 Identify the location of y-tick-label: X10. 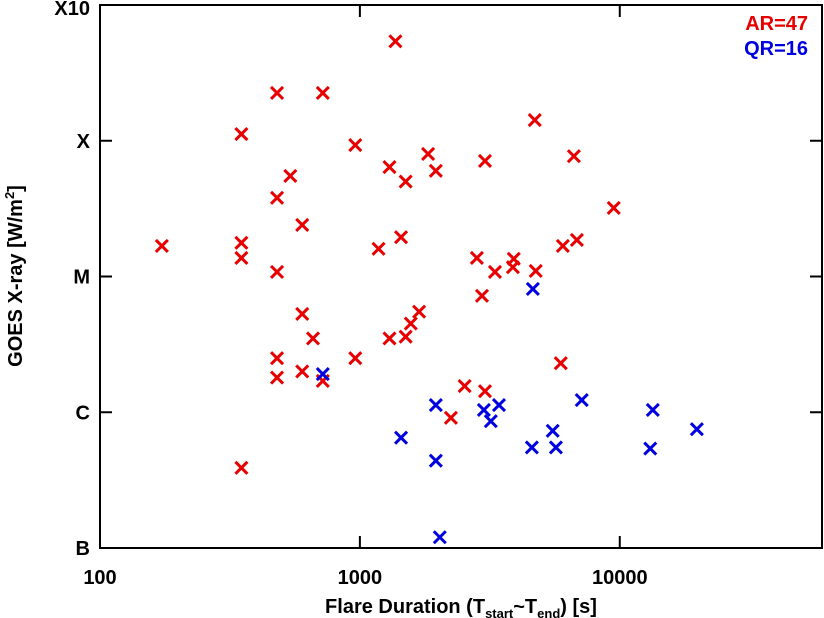
(72, 10).